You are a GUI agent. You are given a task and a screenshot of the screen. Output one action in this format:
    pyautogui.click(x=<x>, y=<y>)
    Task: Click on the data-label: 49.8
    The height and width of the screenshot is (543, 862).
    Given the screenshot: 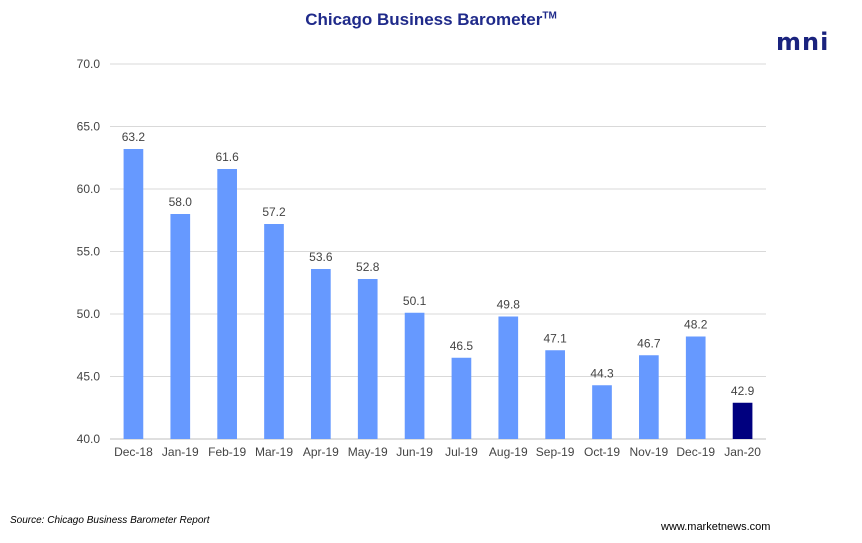 What is the action you would take?
    pyautogui.click(x=509, y=305)
    